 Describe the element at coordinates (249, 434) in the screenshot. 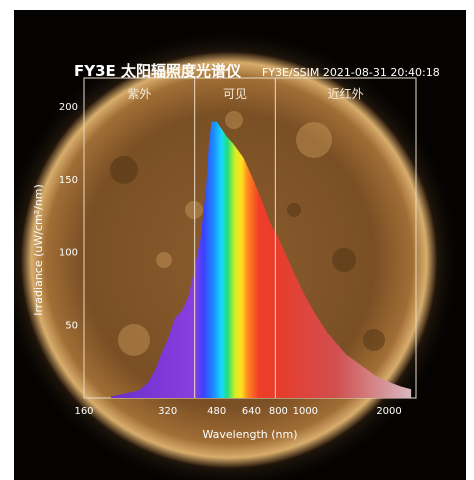

I see `x-axis-label: Wavelength (nm)` at that location.